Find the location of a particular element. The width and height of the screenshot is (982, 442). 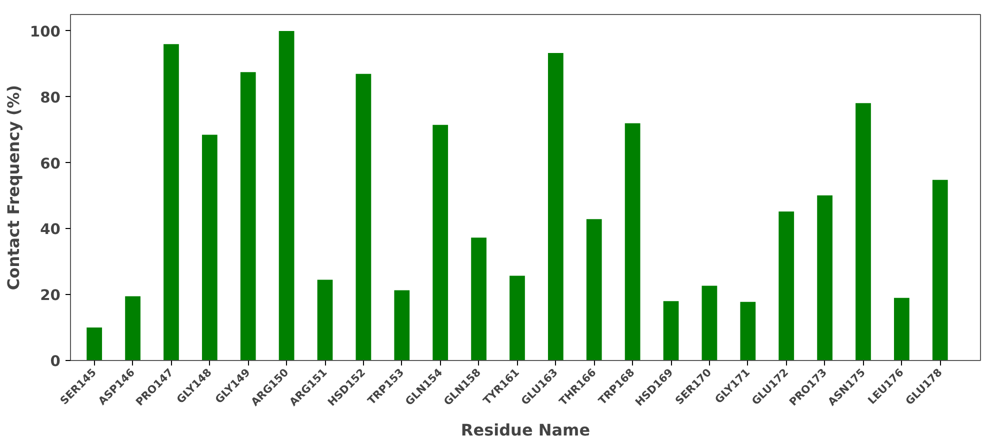

y-tick-label: 100 is located at coordinates (45, 31).